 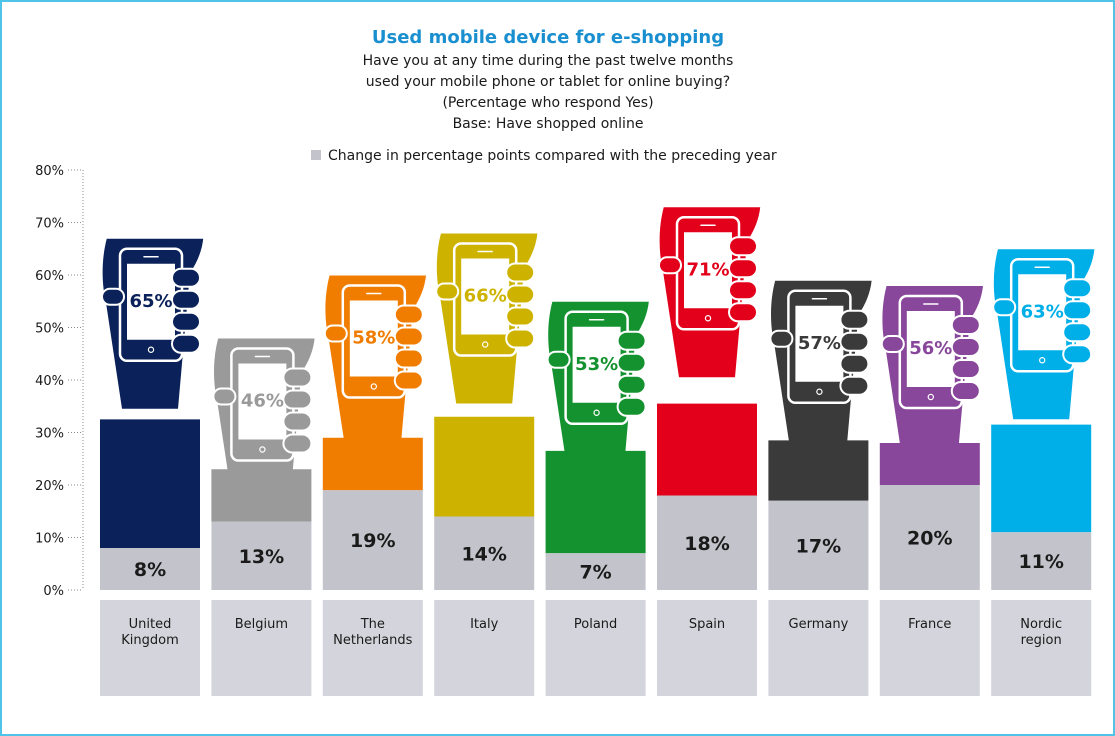 I want to click on bar-value-label: 56%, so click(x=930, y=348).